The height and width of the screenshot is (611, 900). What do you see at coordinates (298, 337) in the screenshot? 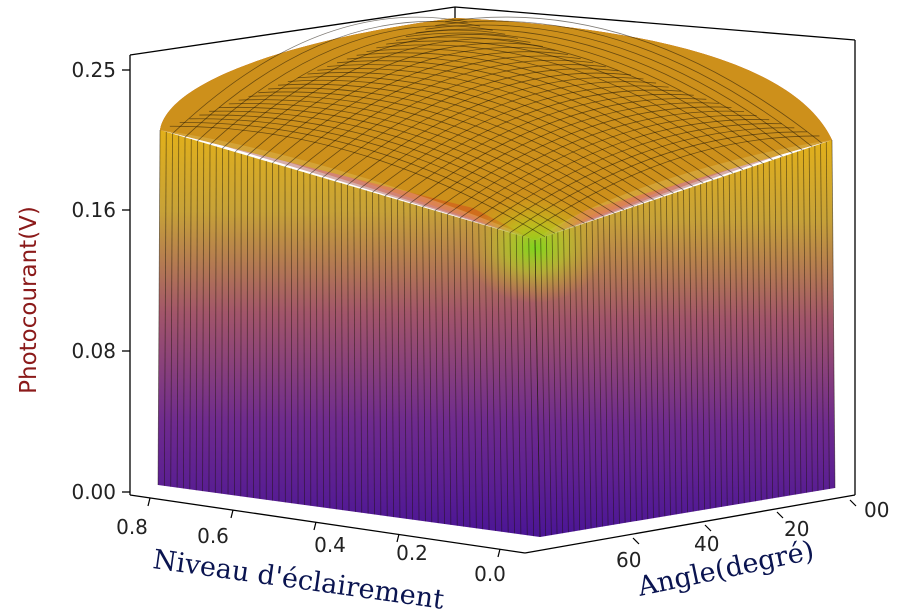
I see `mesh-line` at bounding box center [298, 337].